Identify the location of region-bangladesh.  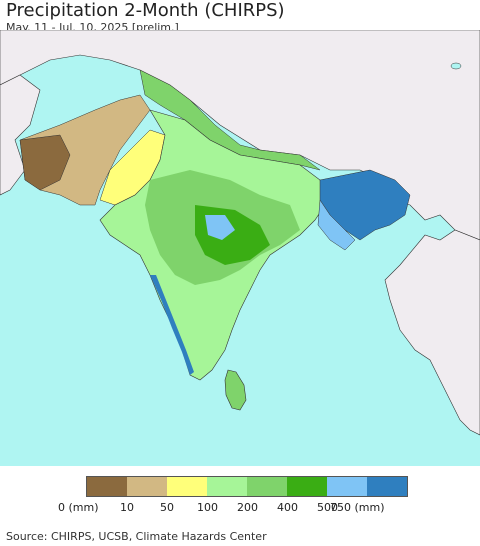
(336, 225).